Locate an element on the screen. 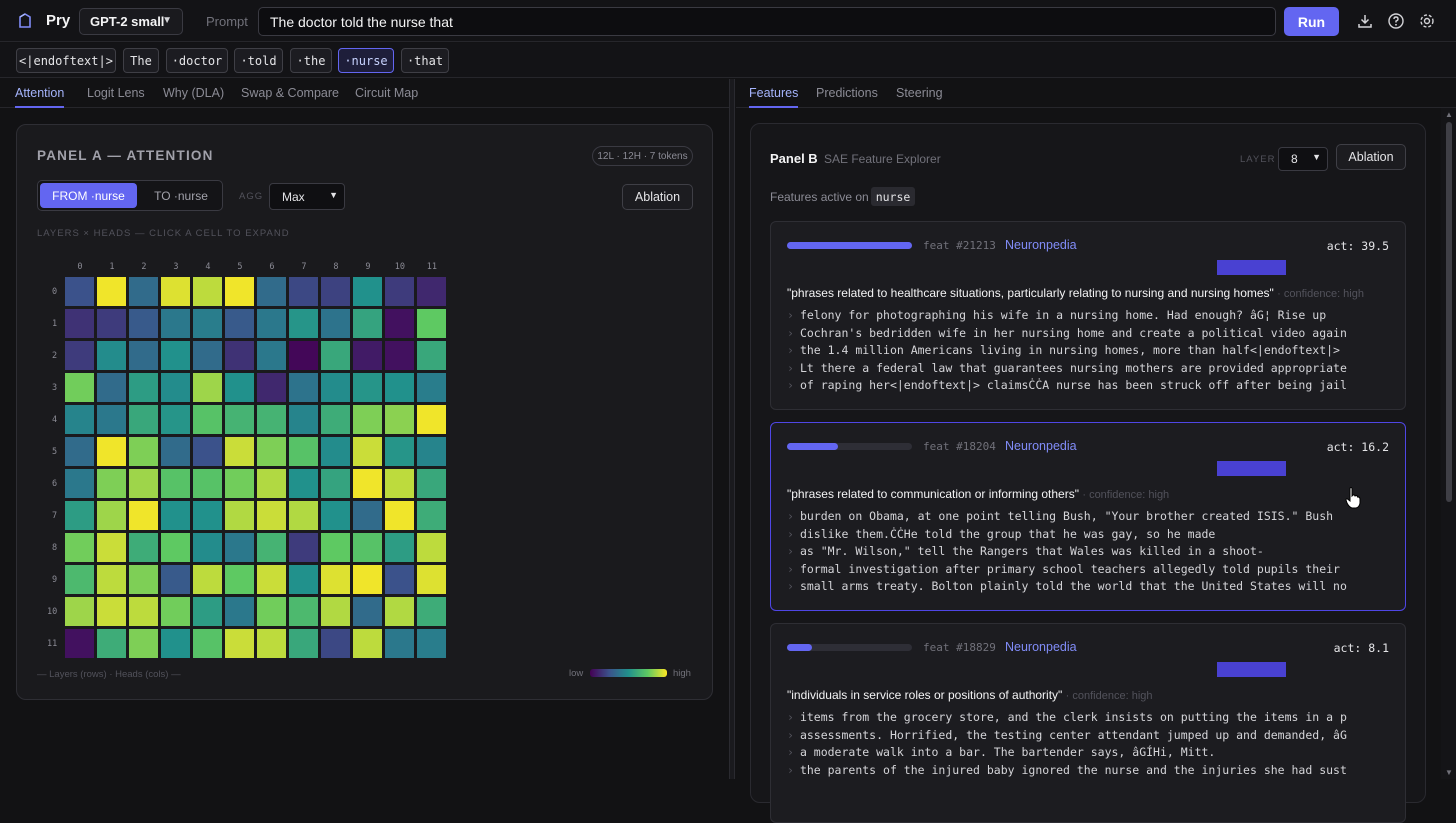 The image size is (1456, 823). help-icon is located at coordinates (1396, 21).